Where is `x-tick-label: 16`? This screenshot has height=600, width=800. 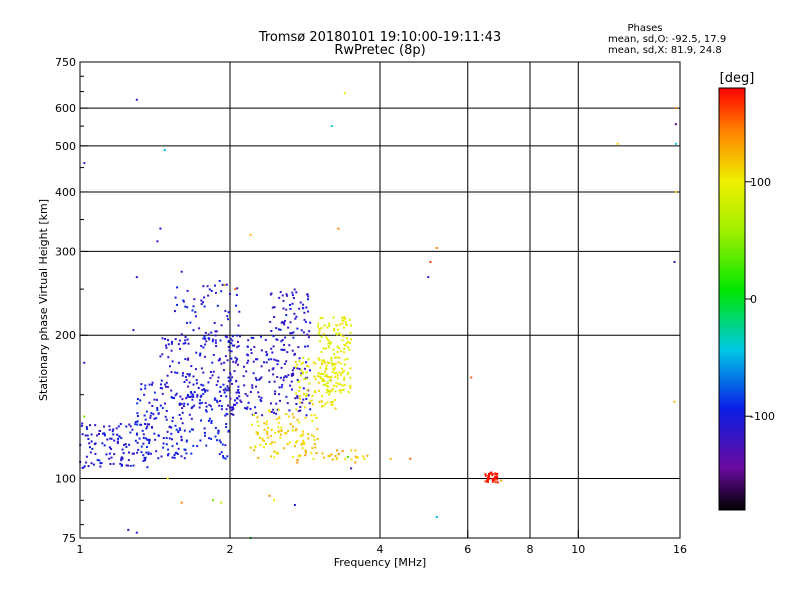
x-tick-label: 16 is located at coordinates (680, 549).